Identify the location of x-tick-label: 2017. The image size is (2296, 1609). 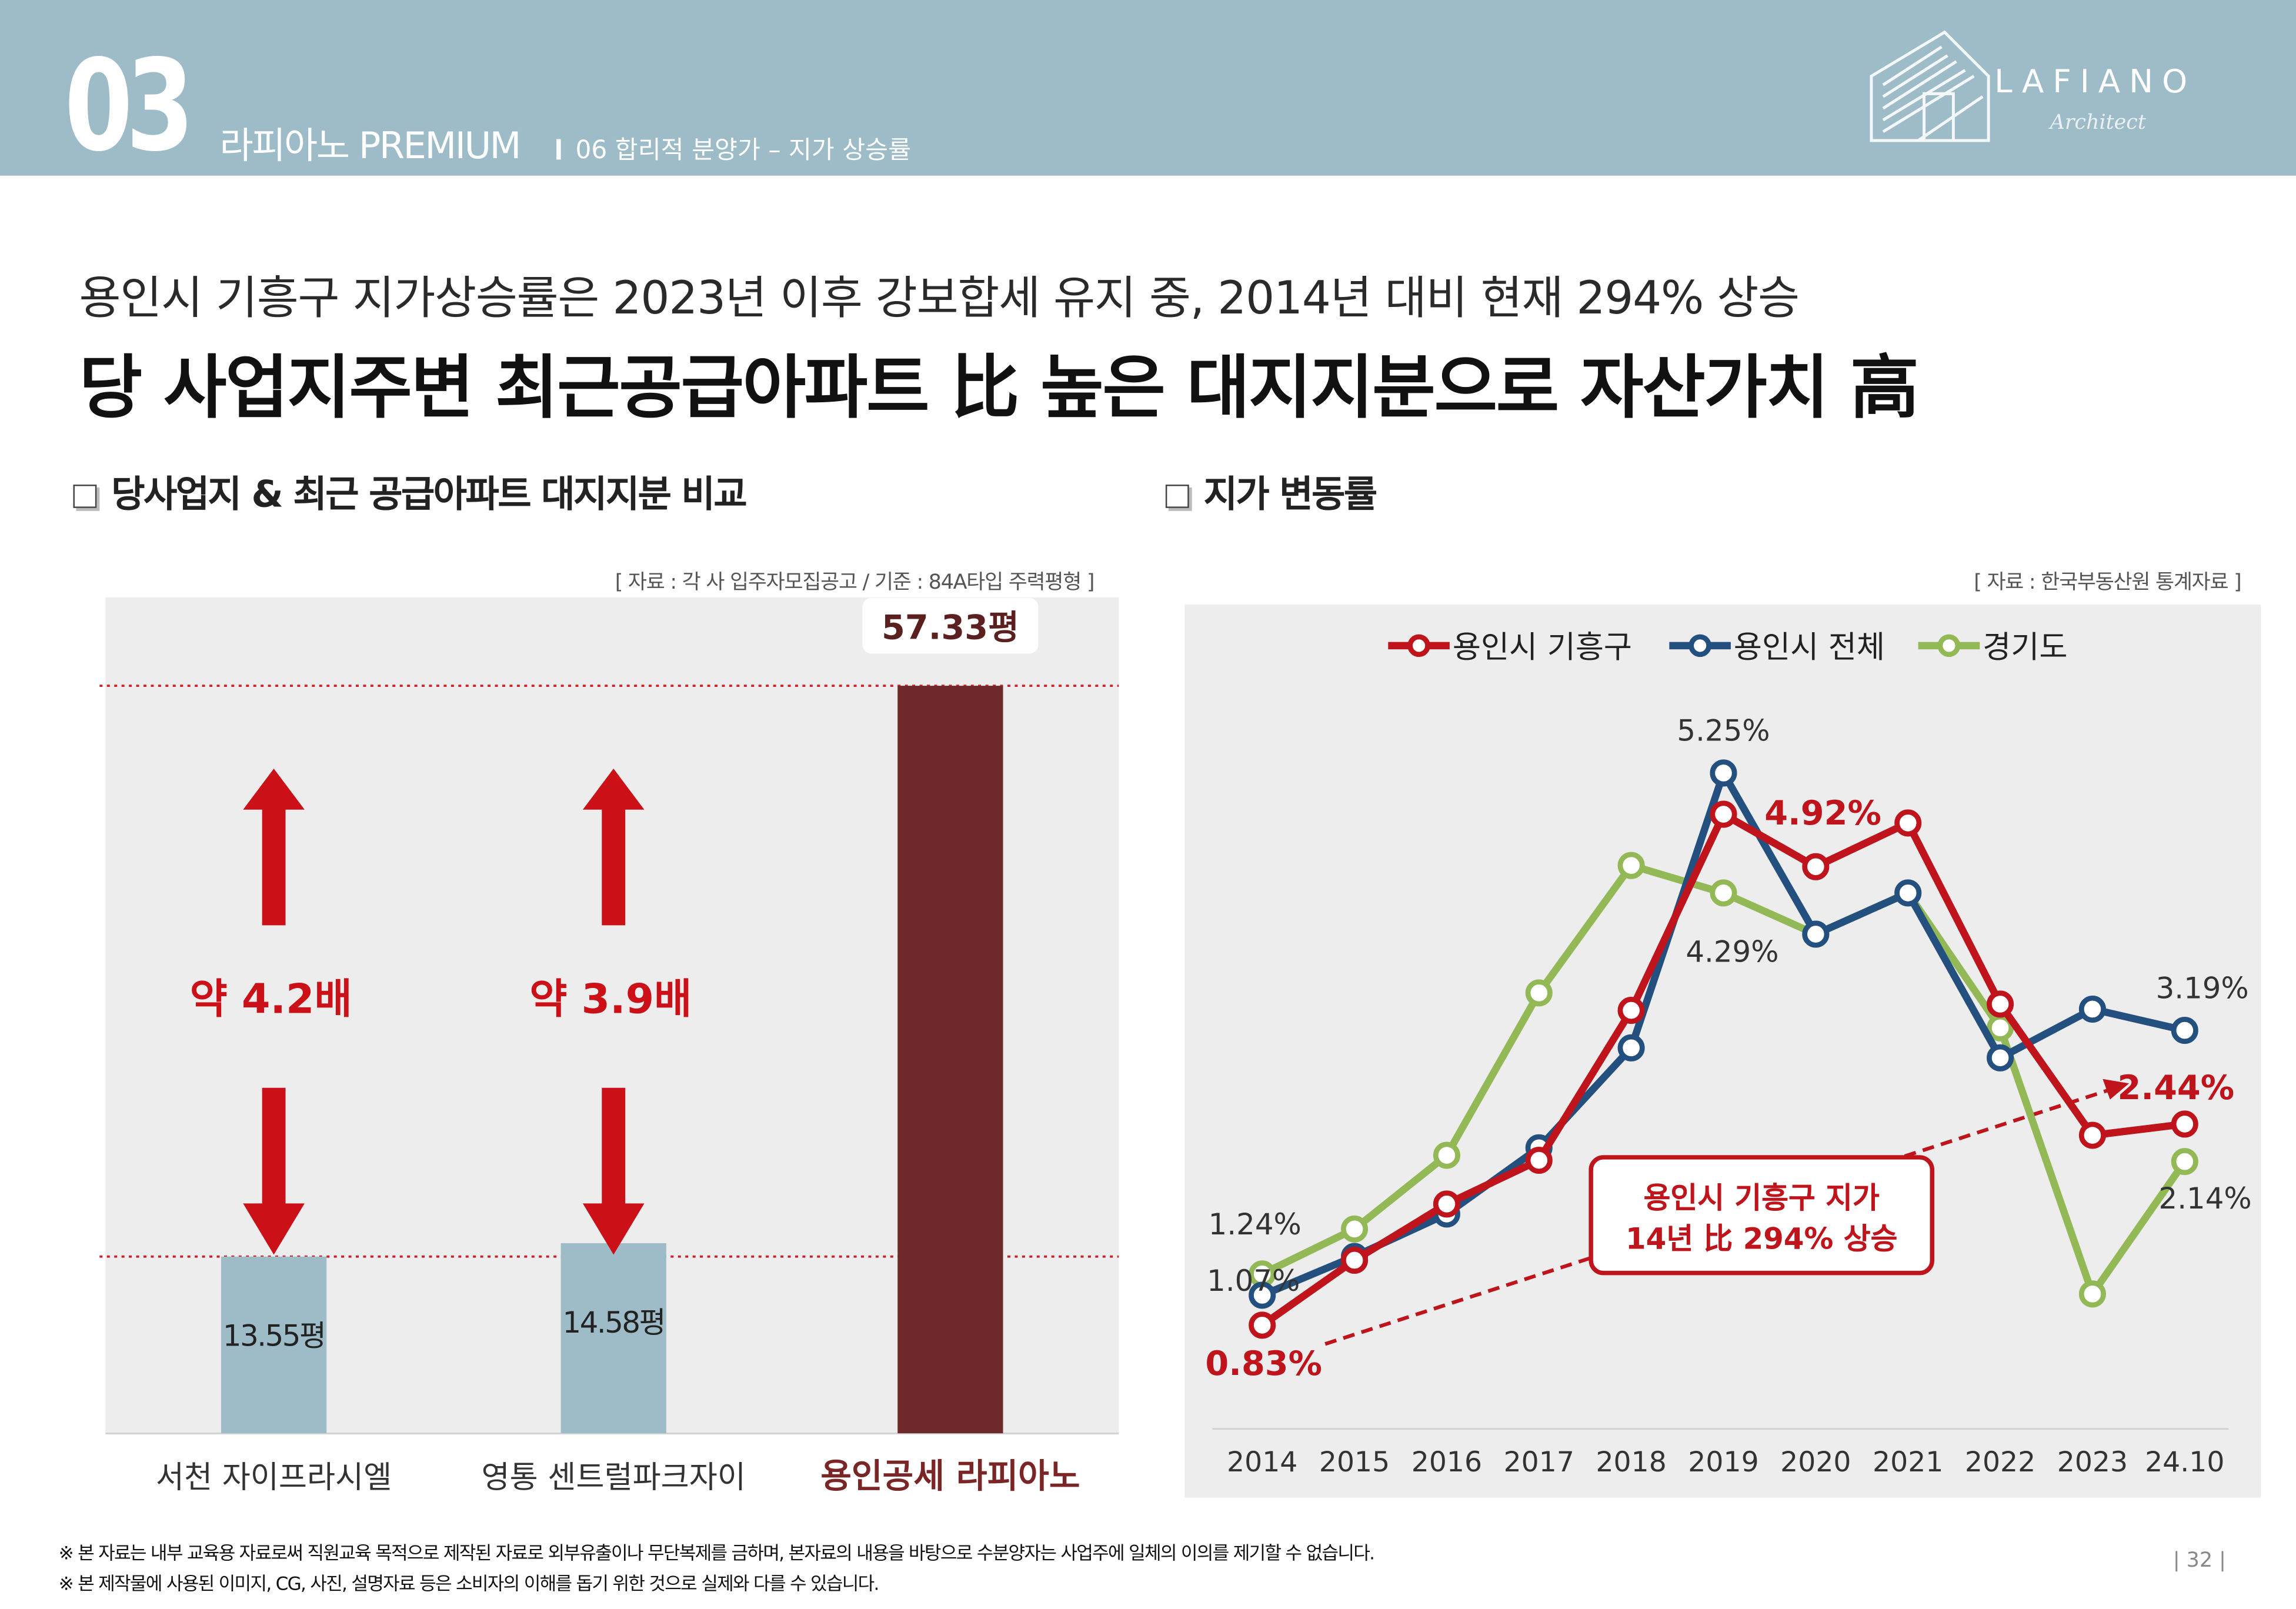
(1539, 1462).